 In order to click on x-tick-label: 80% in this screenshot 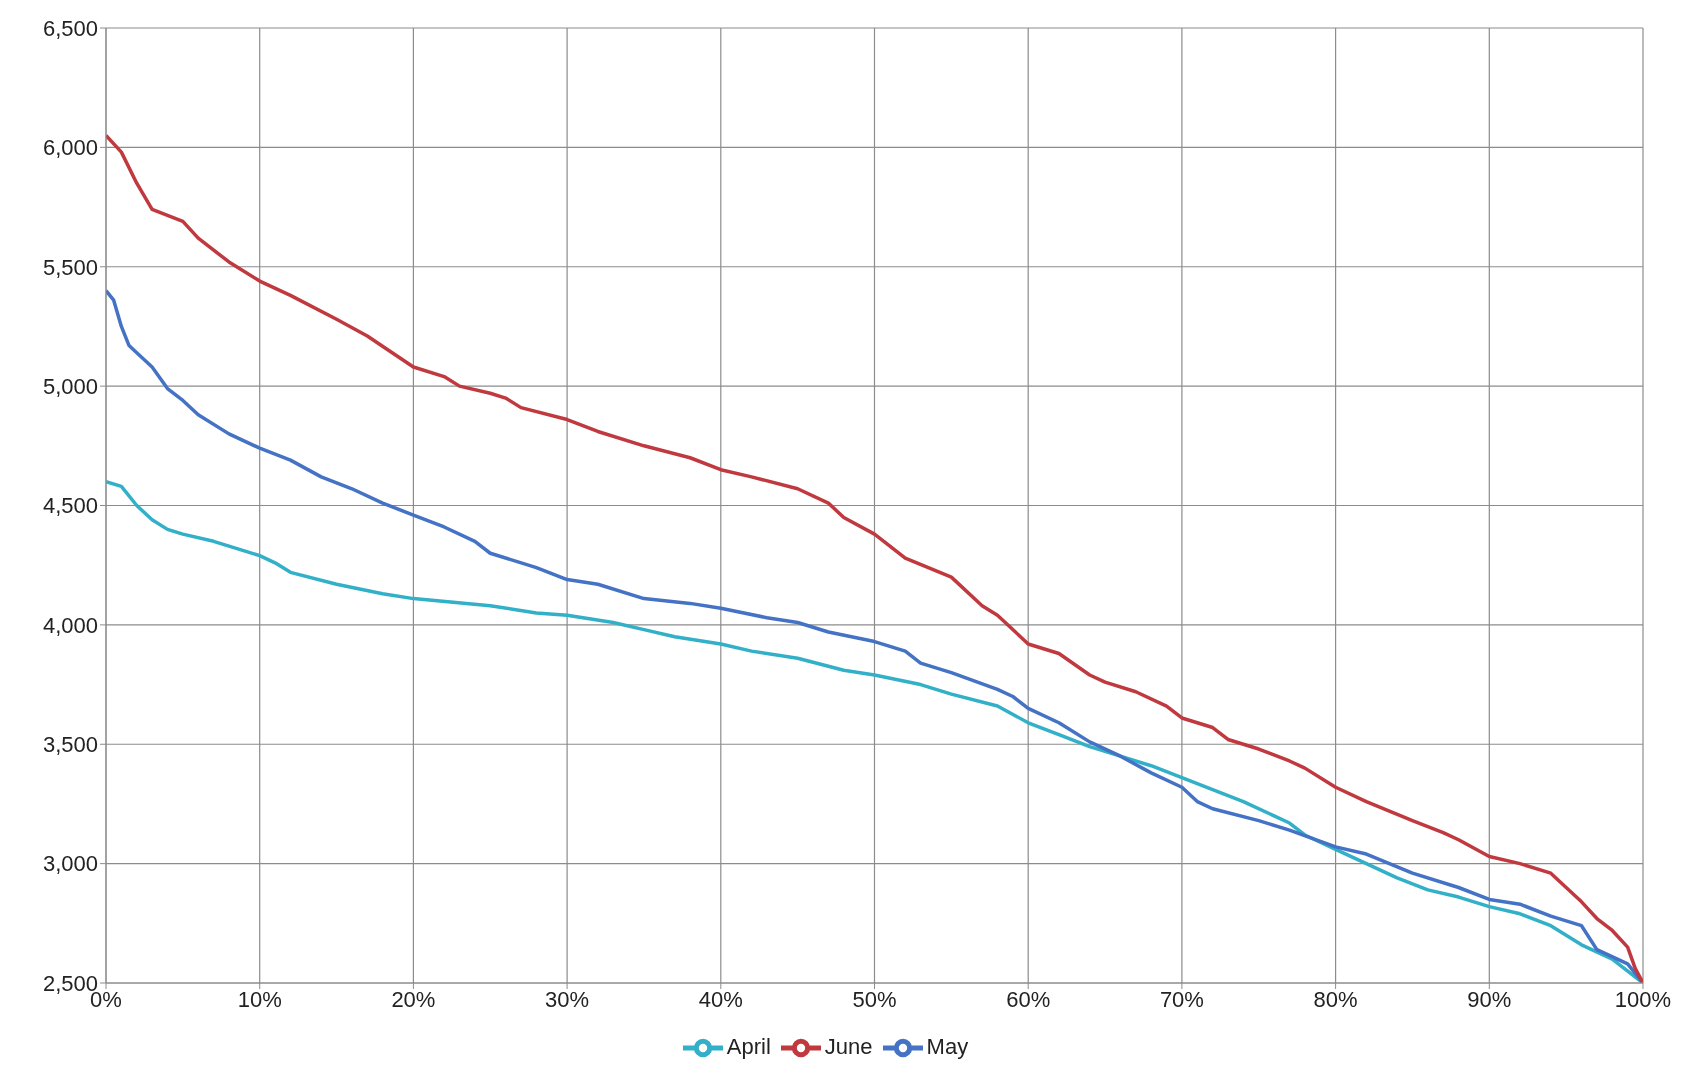, I will do `click(1335, 999)`.